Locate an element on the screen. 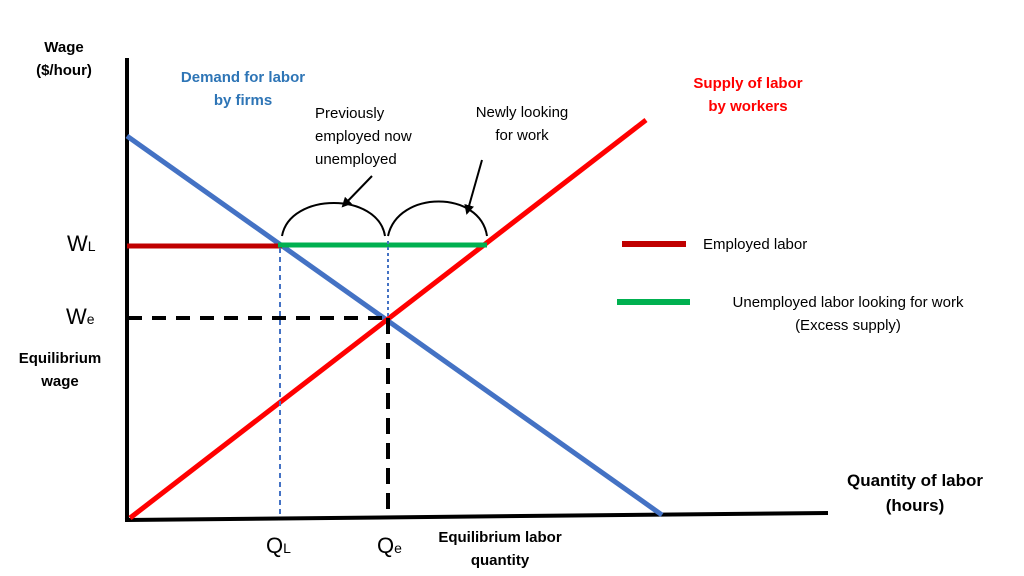 The width and height of the screenshot is (1024, 576). newly-looking-annotation: Newly looking for work is located at coordinates (522, 124).